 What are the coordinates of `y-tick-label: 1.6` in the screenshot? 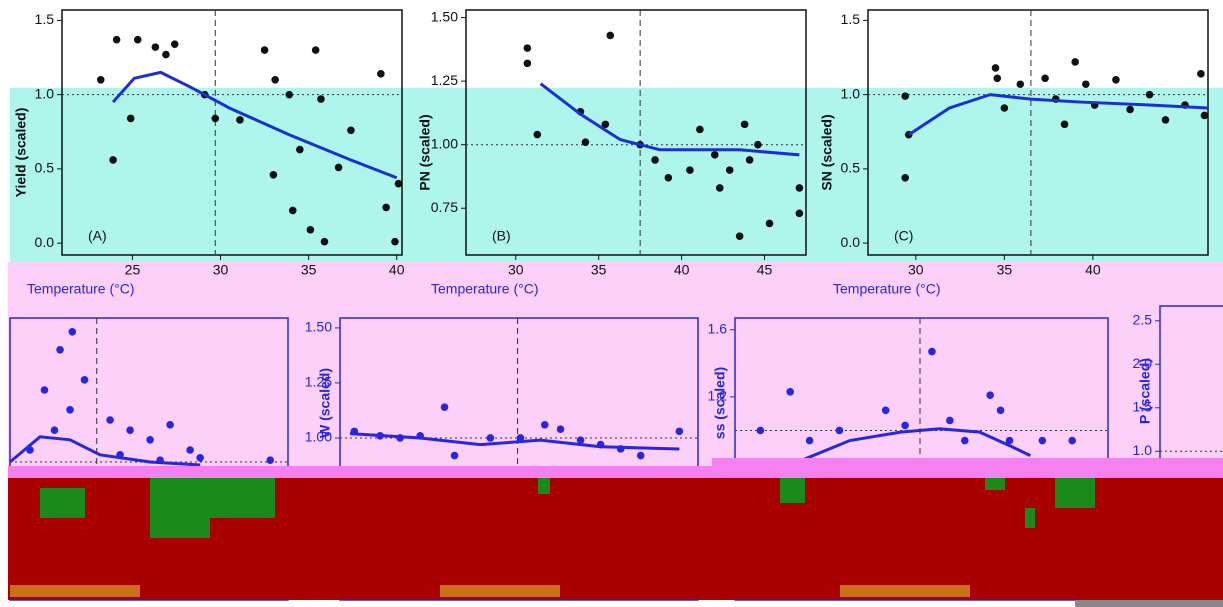 It's located at (718, 328).